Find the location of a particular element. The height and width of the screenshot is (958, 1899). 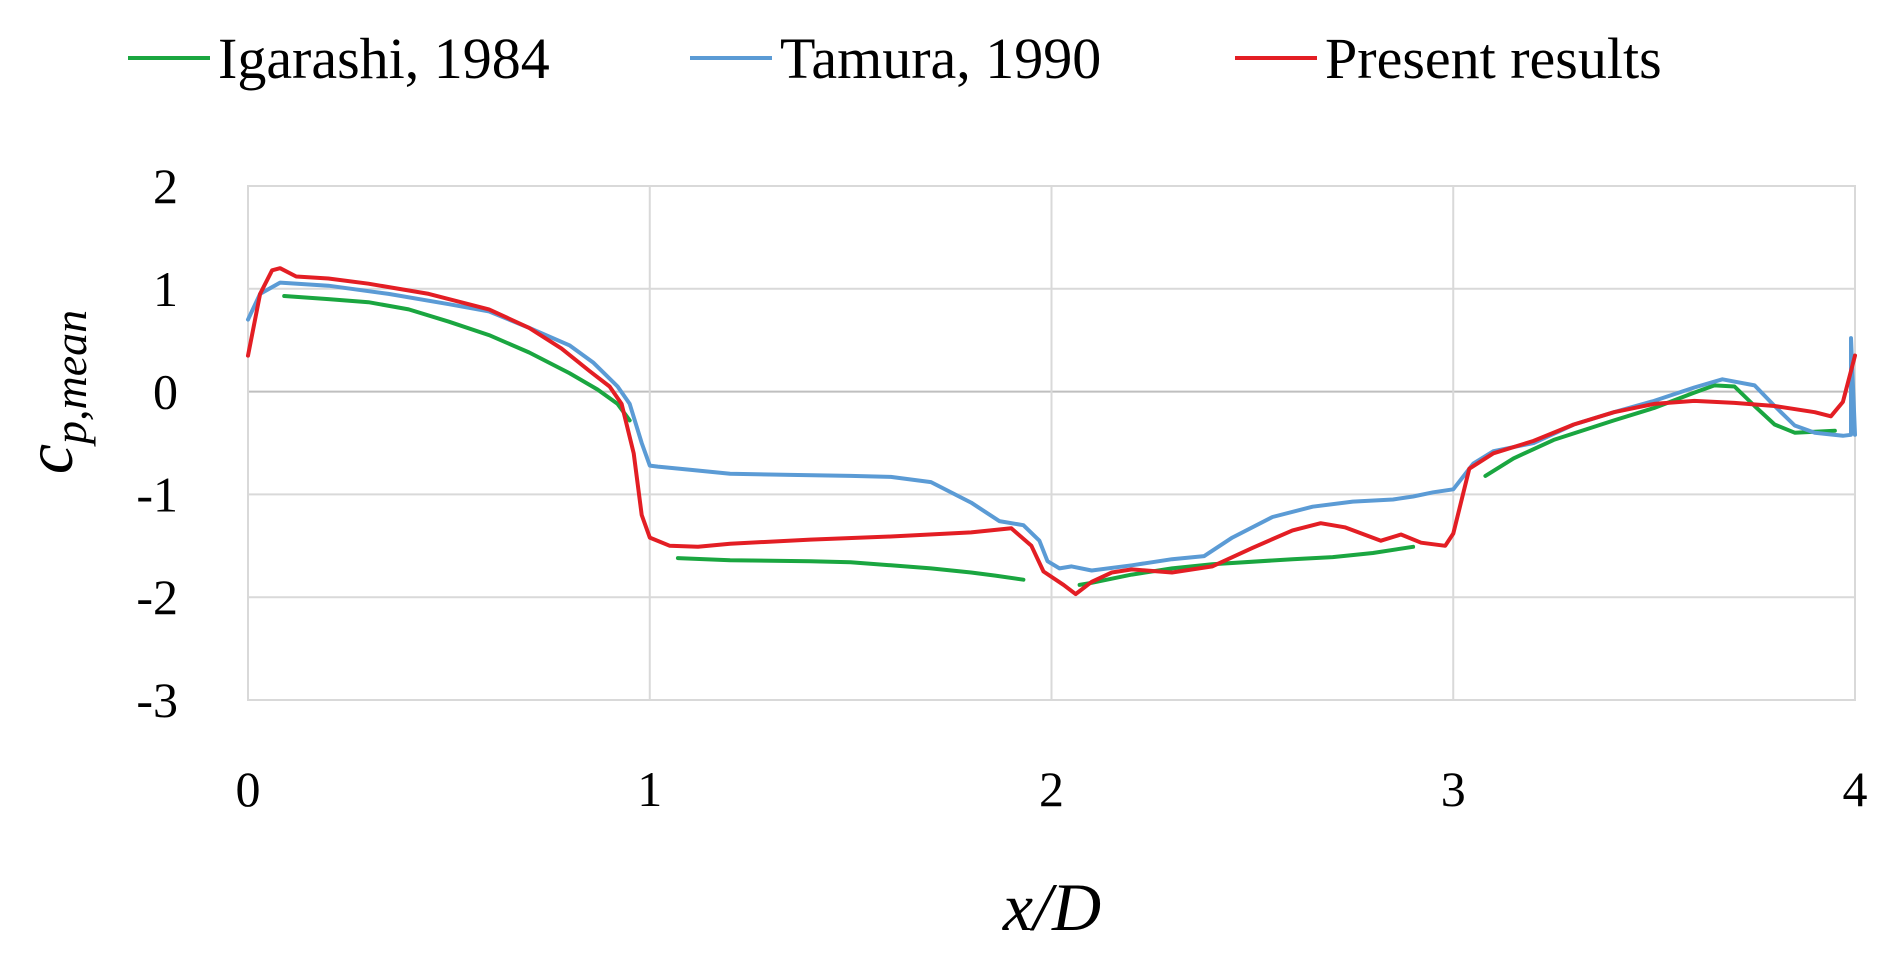

y-tick-label: 2 is located at coordinates (165, 186).